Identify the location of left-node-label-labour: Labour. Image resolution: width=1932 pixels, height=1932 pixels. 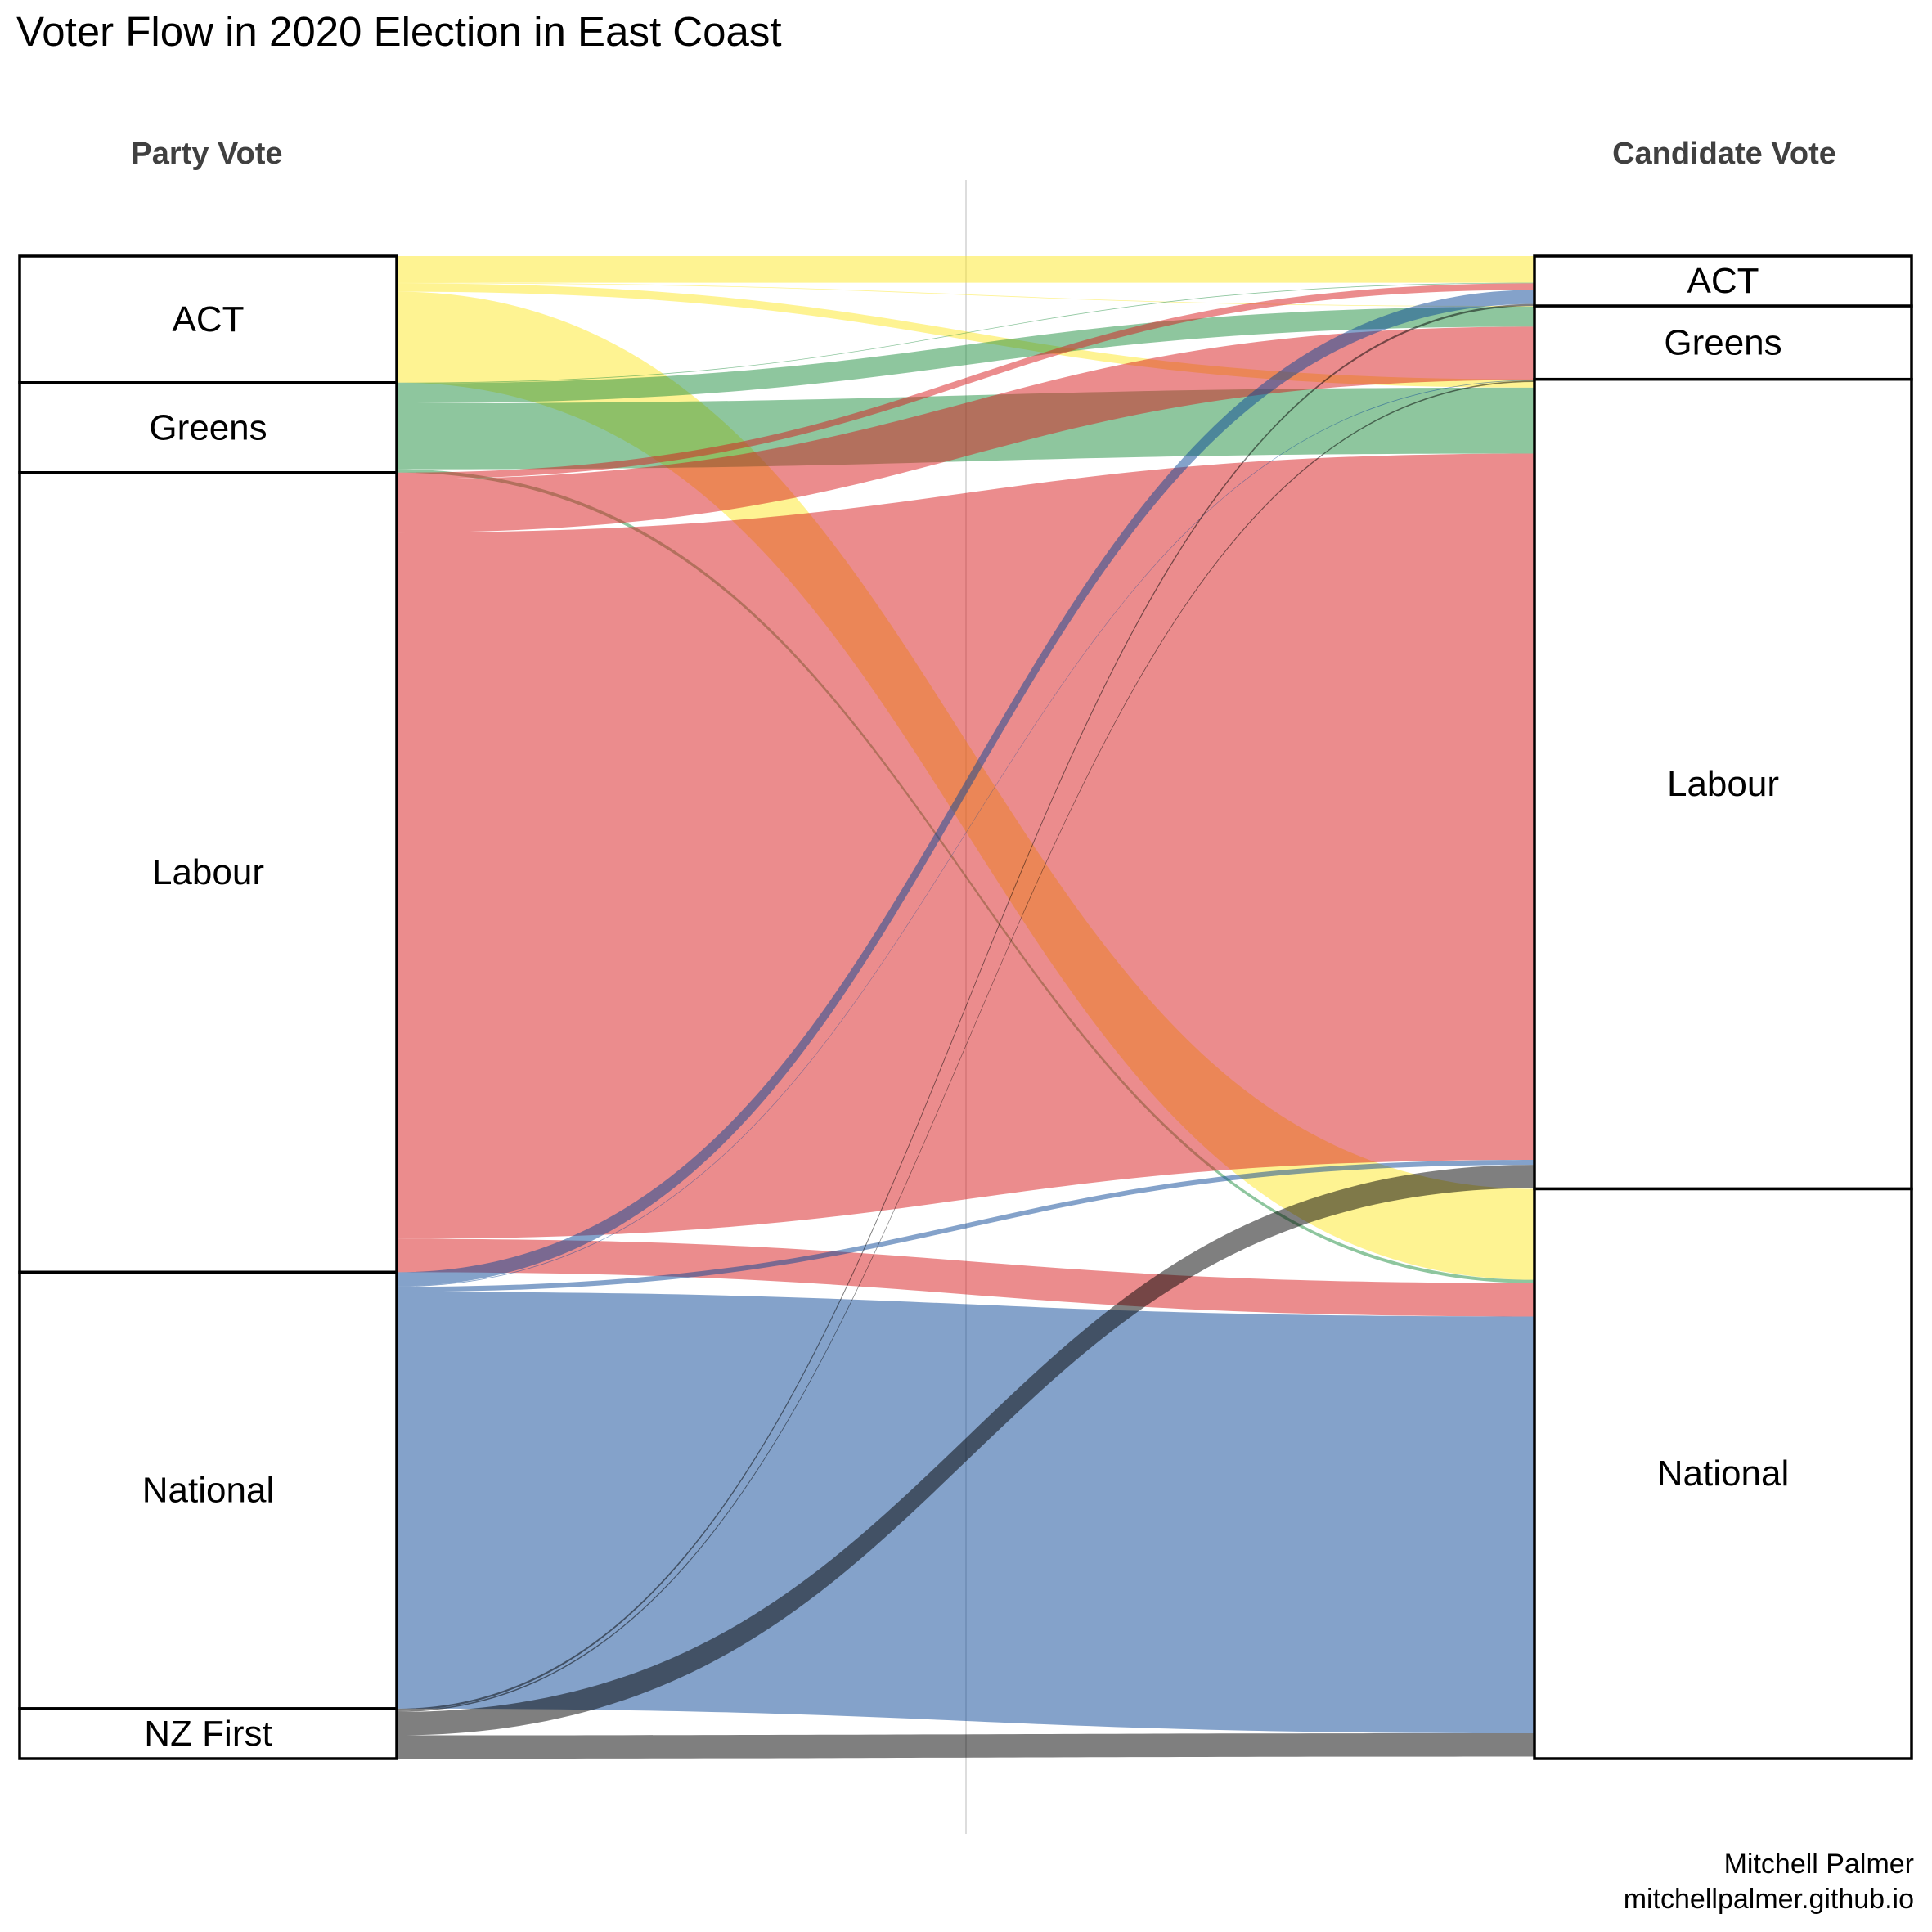
(208, 872).